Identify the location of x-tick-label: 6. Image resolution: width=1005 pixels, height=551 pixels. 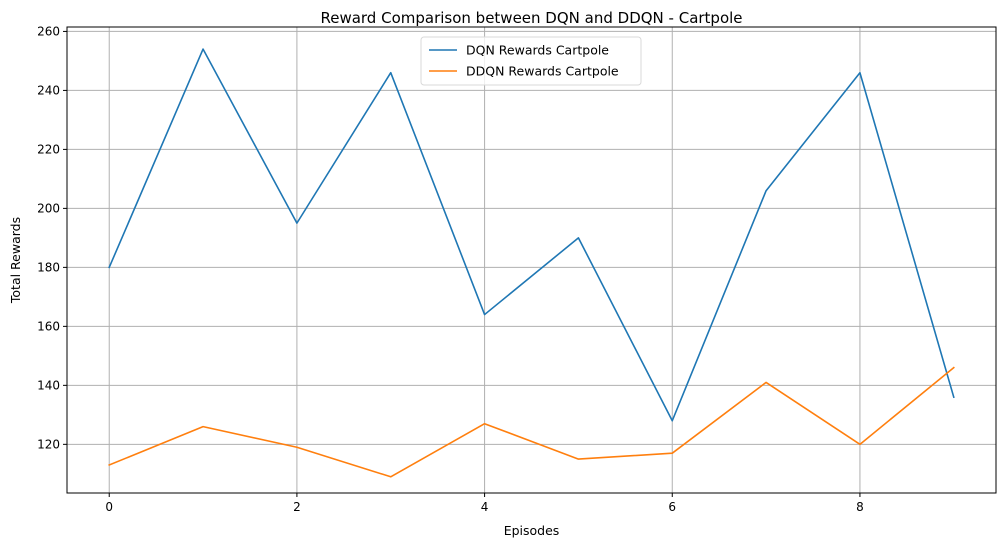
(672, 507).